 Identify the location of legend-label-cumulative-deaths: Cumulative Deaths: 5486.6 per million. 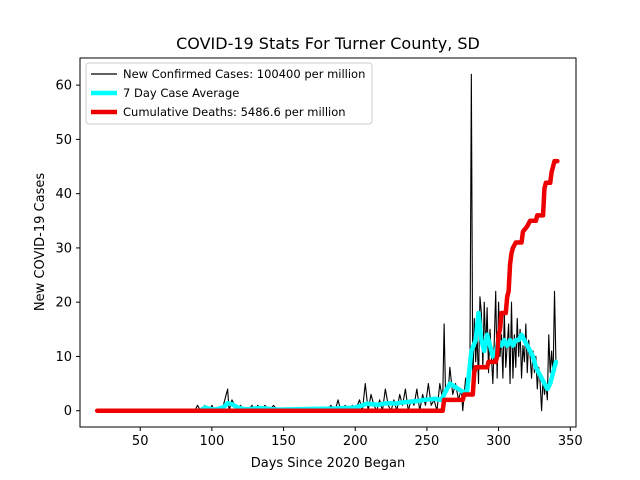
(234, 112).